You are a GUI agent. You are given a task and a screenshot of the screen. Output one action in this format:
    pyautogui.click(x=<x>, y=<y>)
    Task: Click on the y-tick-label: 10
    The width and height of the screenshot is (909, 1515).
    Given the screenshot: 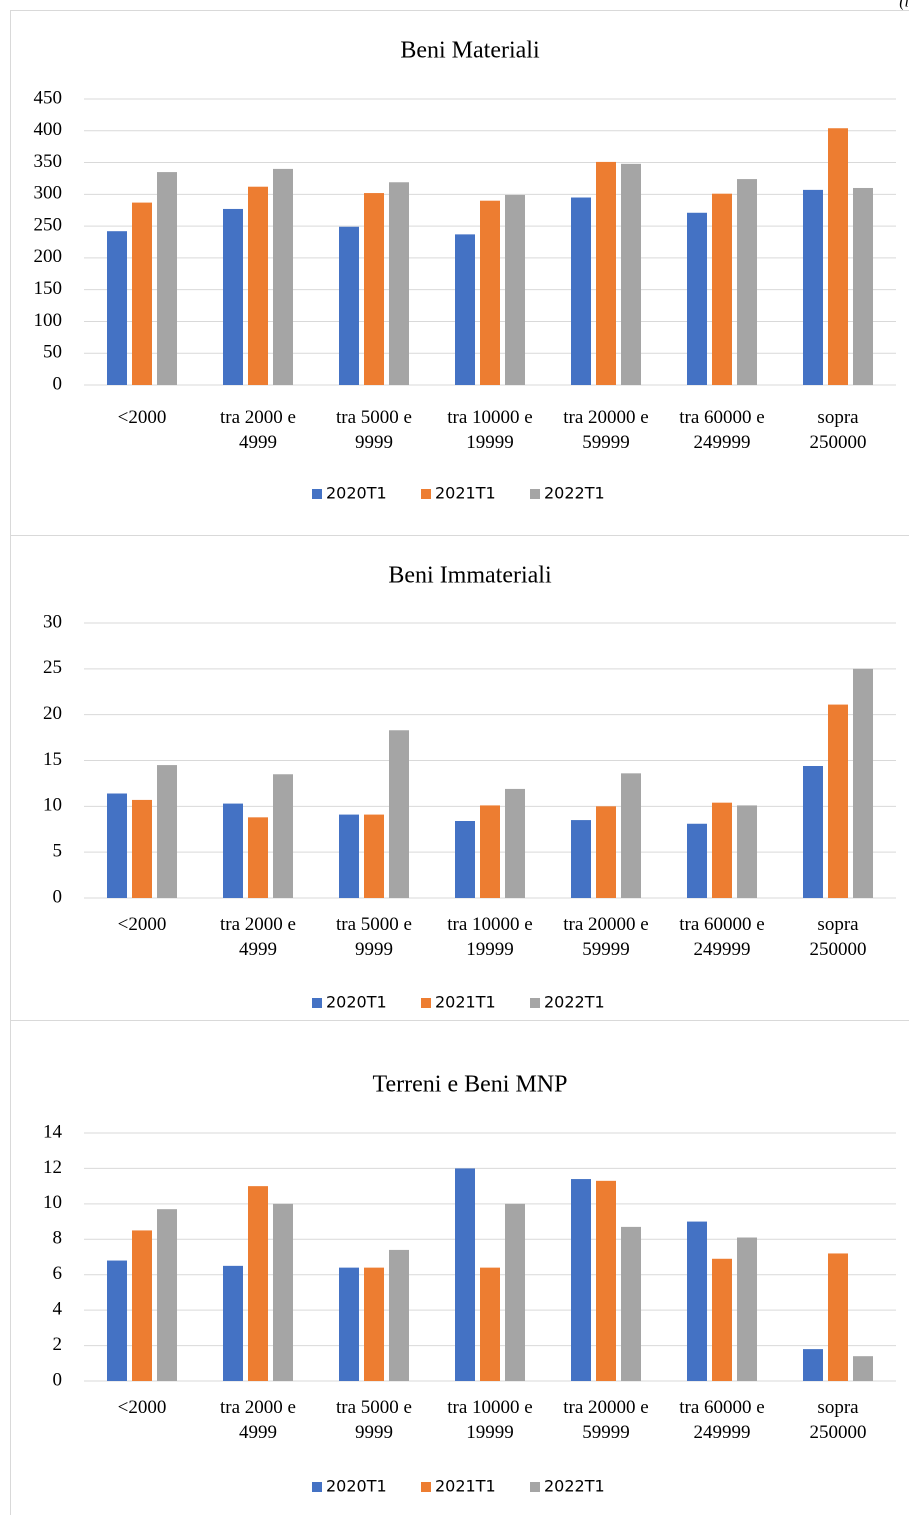 What is the action you would take?
    pyautogui.click(x=52, y=805)
    